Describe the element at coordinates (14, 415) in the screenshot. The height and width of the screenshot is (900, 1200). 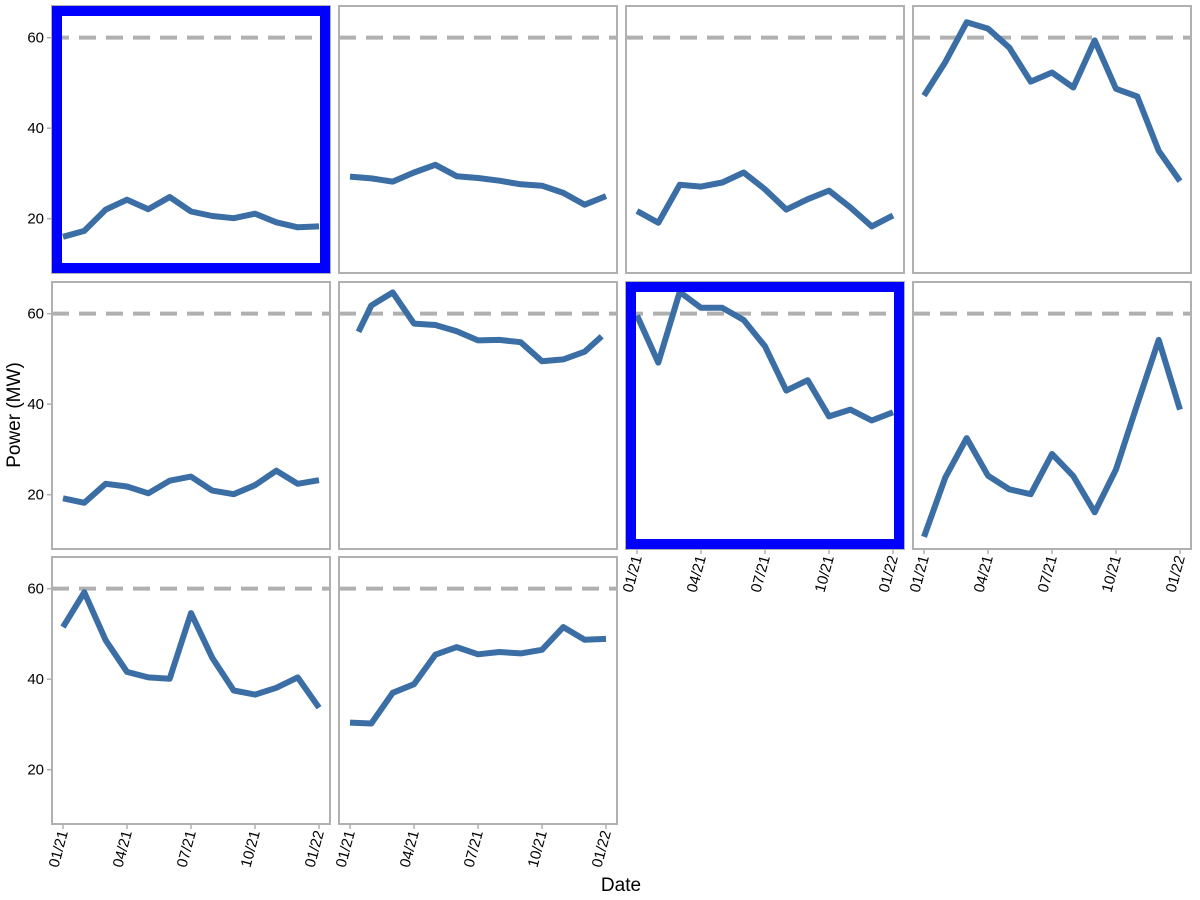
I see `y-axis-title: Power (MW)` at that location.